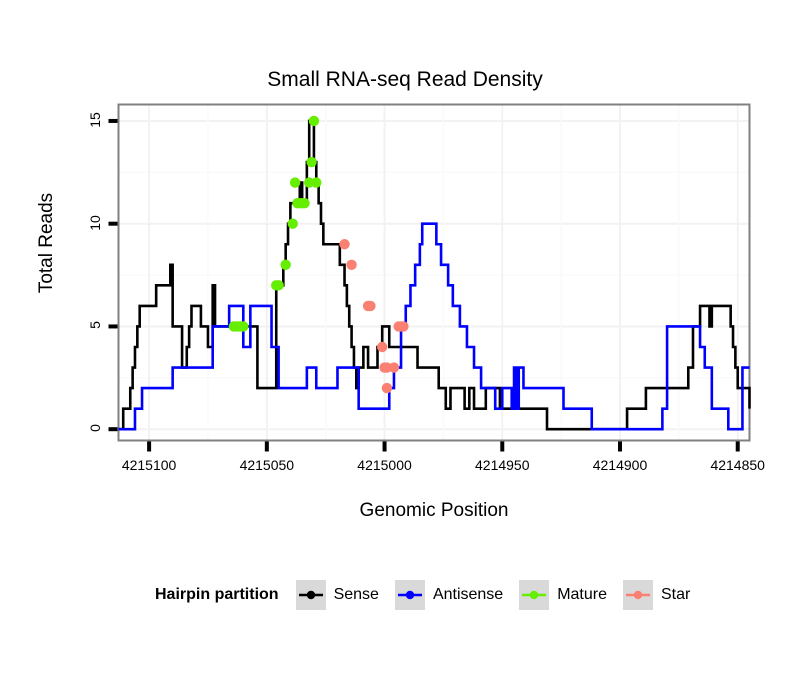  What do you see at coordinates (267, 464) in the screenshot?
I see `x-tick-label: 4215050` at bounding box center [267, 464].